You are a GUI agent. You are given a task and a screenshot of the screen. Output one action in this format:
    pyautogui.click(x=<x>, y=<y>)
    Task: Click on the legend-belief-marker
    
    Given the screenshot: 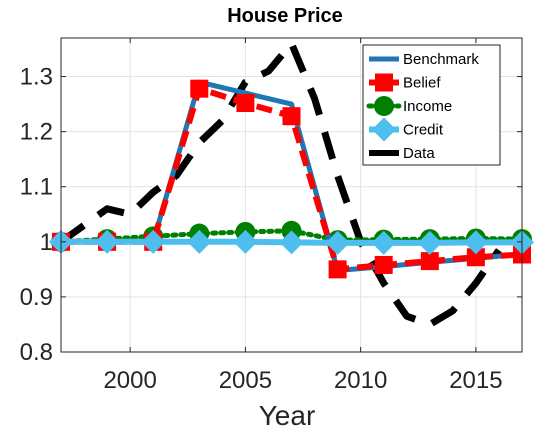 What is the action you would take?
    pyautogui.click(x=384, y=82)
    